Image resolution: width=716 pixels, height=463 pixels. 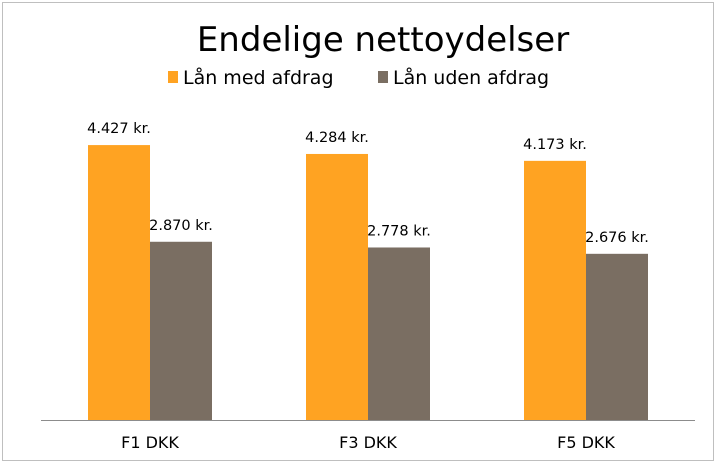 What do you see at coordinates (368, 442) in the screenshot?
I see `tick-label: F3 DKK` at bounding box center [368, 442].